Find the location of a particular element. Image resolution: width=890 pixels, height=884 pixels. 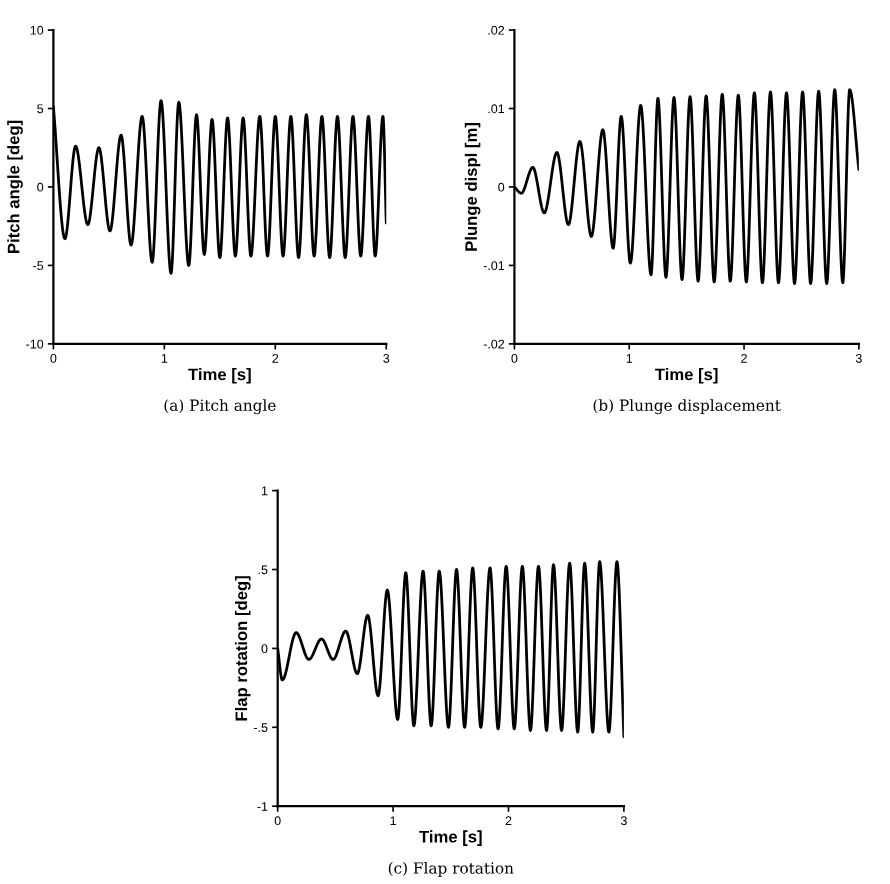

y-axis-title: Flap rotation [deg] is located at coordinates (242, 648).